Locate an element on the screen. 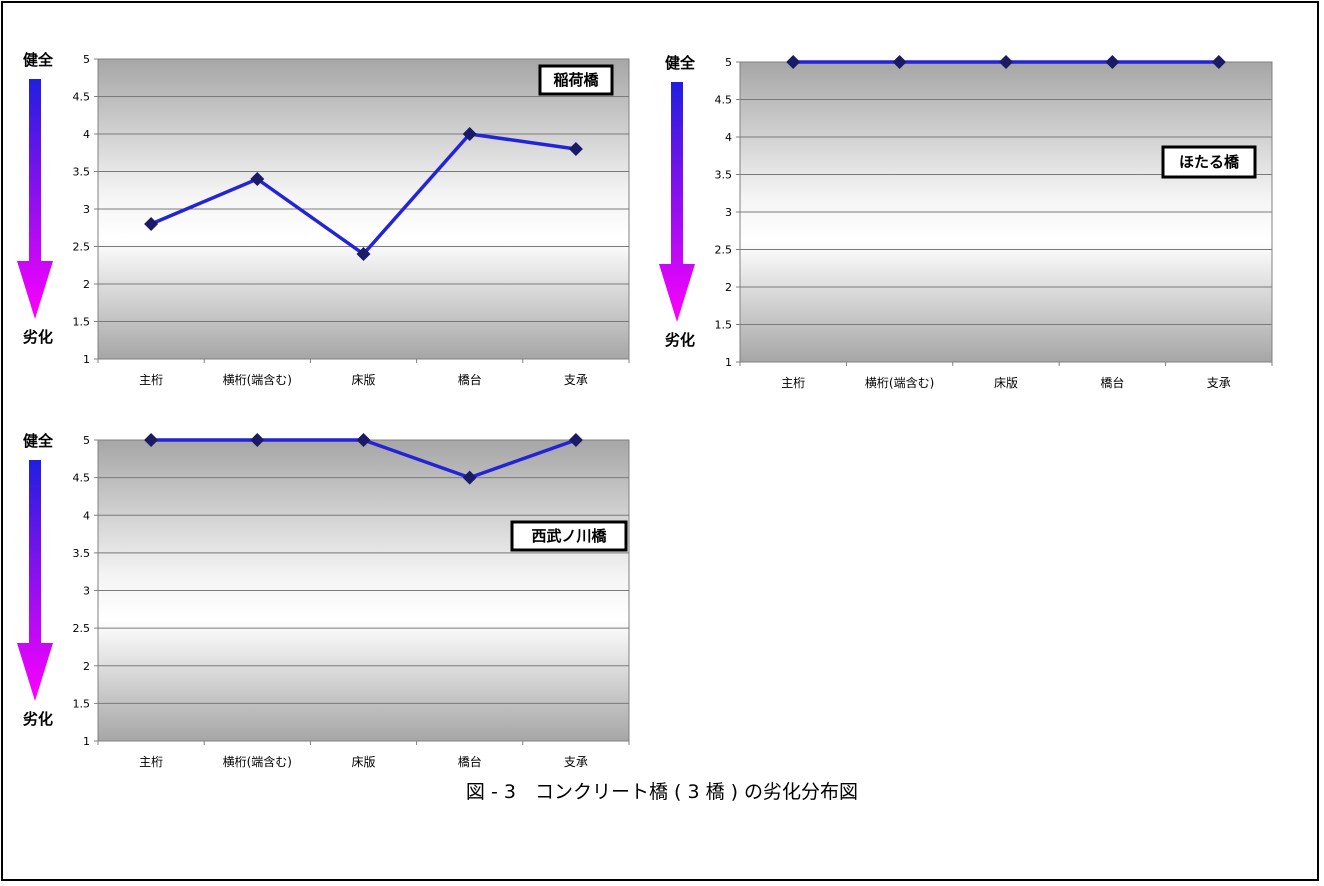 The image size is (1324, 886). chart-title: 西武ノ川橋 is located at coordinates (569, 536).